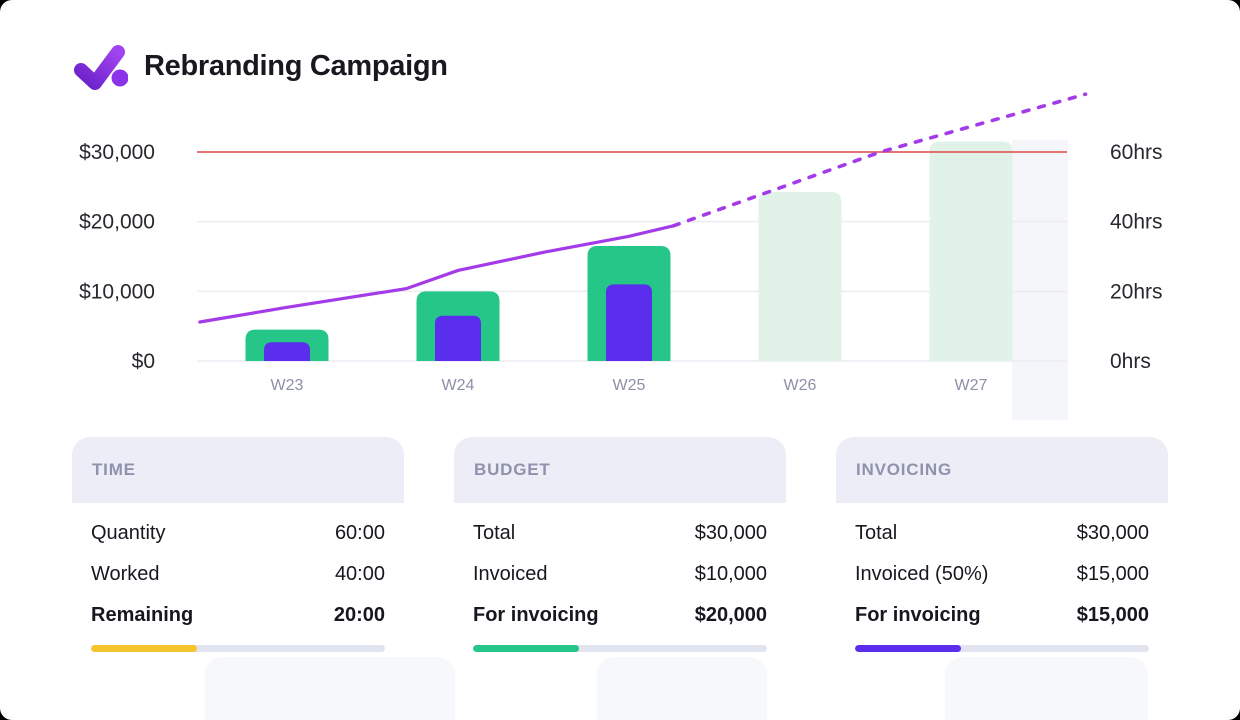 The height and width of the screenshot is (720, 1240). Describe the element at coordinates (971, 251) in the screenshot. I see `bar-total-W27` at that location.